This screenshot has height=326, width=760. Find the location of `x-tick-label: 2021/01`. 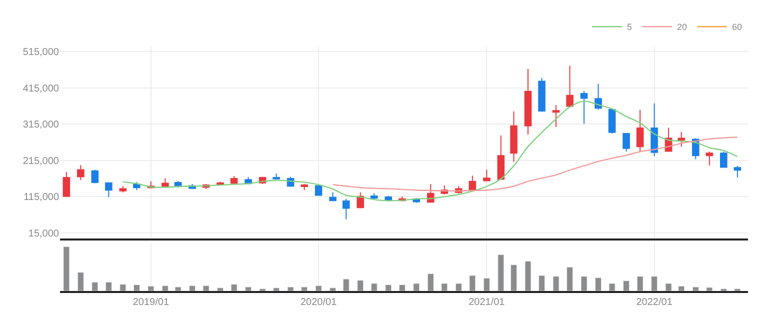

x-tick-label: 2021/01 is located at coordinates (487, 302).